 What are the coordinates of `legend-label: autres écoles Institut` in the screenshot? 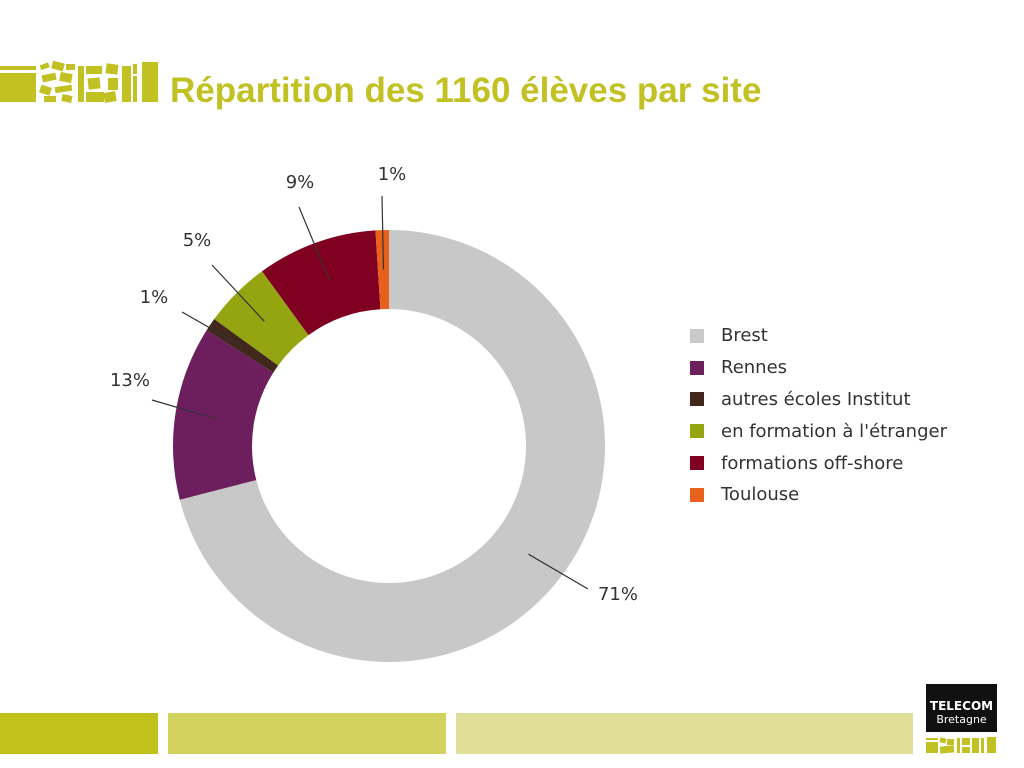 It's located at (816, 399).